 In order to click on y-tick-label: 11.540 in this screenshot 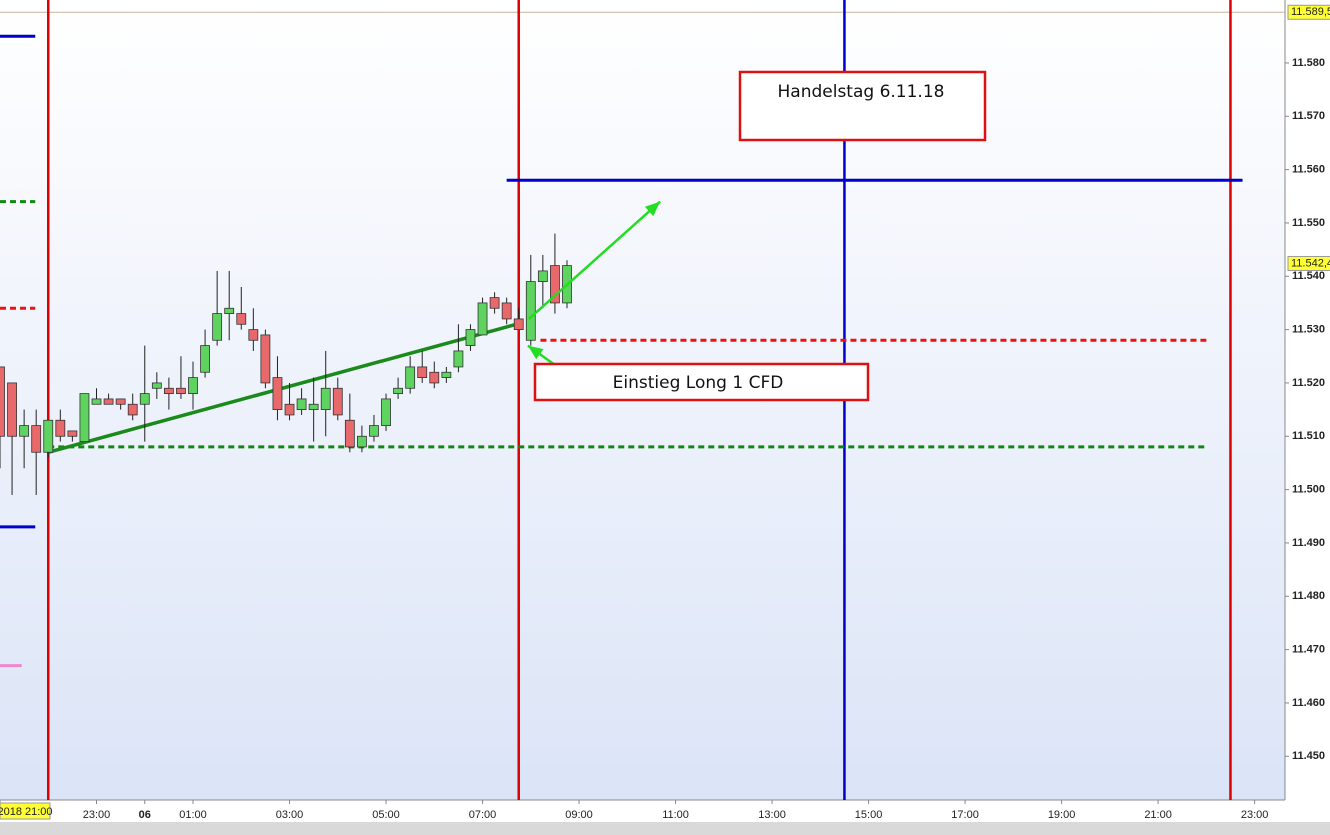, I will do `click(1308, 276)`.